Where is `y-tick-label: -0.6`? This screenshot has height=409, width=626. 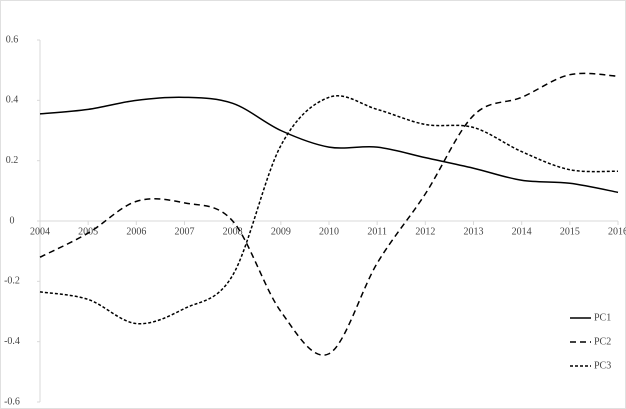
y-tick-label: -0.6 is located at coordinates (12, 401).